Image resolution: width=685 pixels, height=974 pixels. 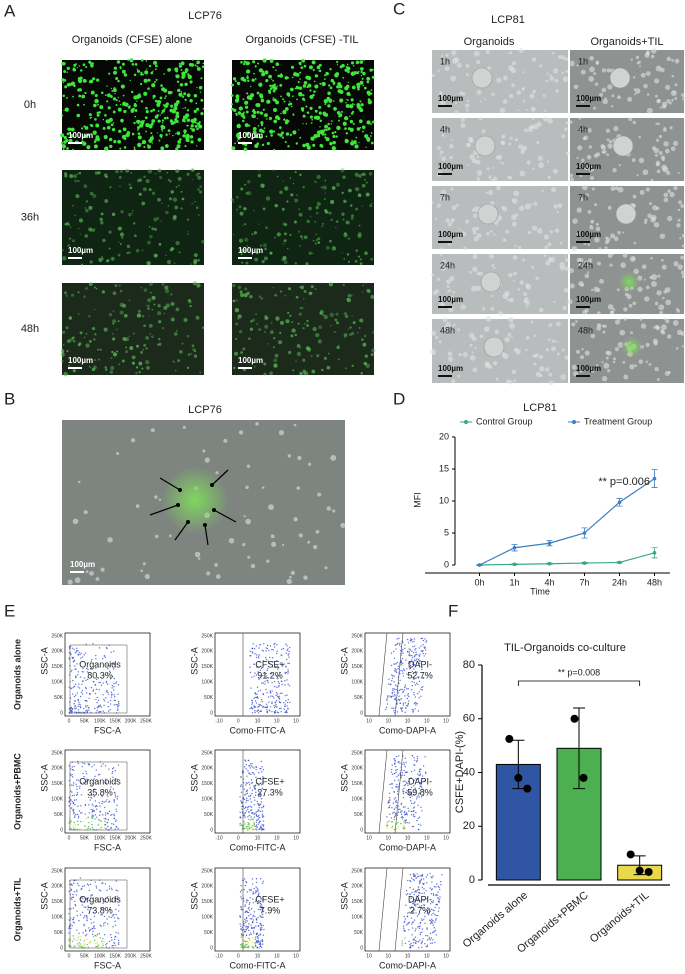 What do you see at coordinates (626, 42) in the screenshot?
I see `column-header: Organoids+TIL` at bounding box center [626, 42].